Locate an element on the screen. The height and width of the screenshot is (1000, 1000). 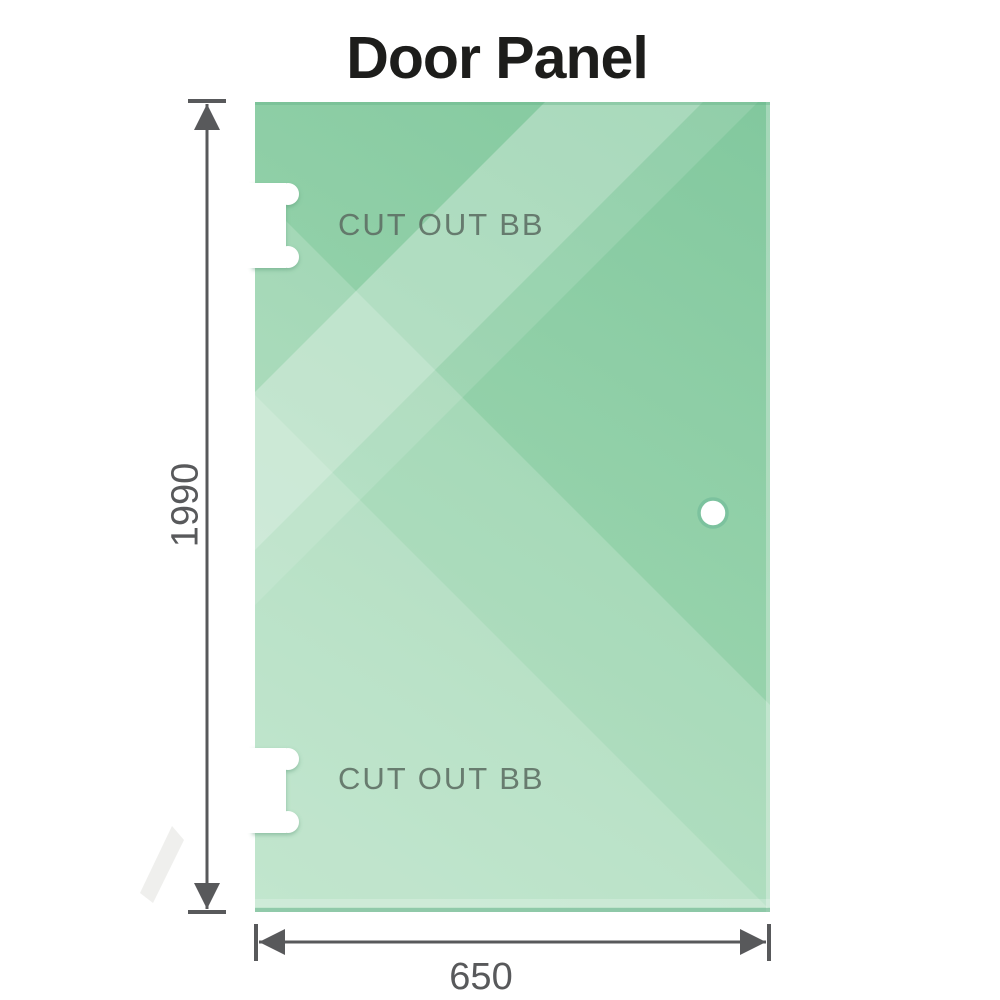
height-dimension-label: 1990 is located at coordinates (185, 505).